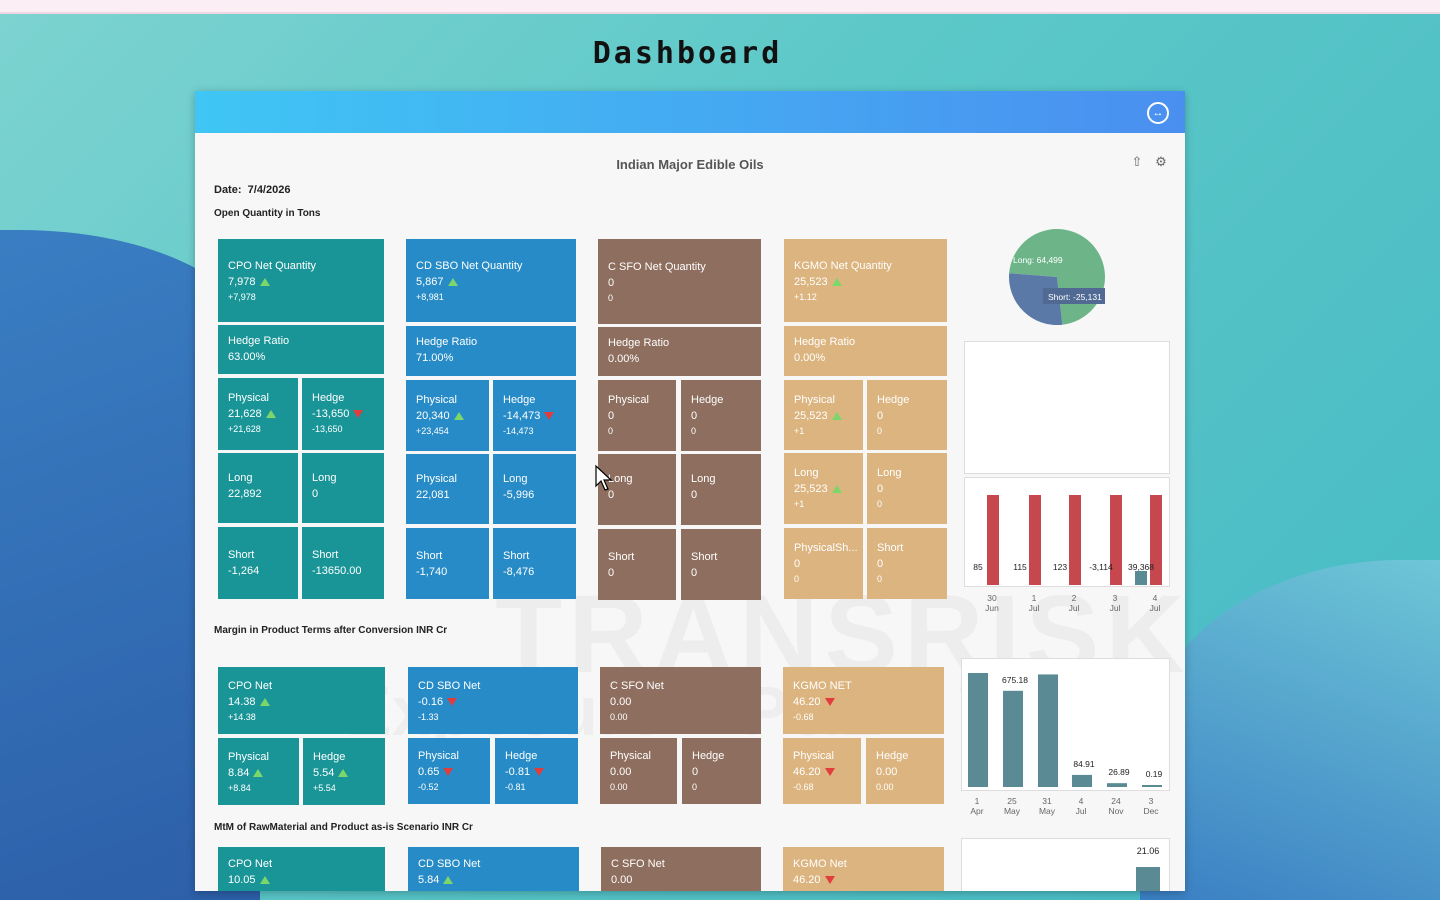 This screenshot has height=900, width=1440. What do you see at coordinates (493, 700) in the screenshot?
I see `margin-cdsbo-net-tile: CD SBO Net -0.16 -1.33` at bounding box center [493, 700].